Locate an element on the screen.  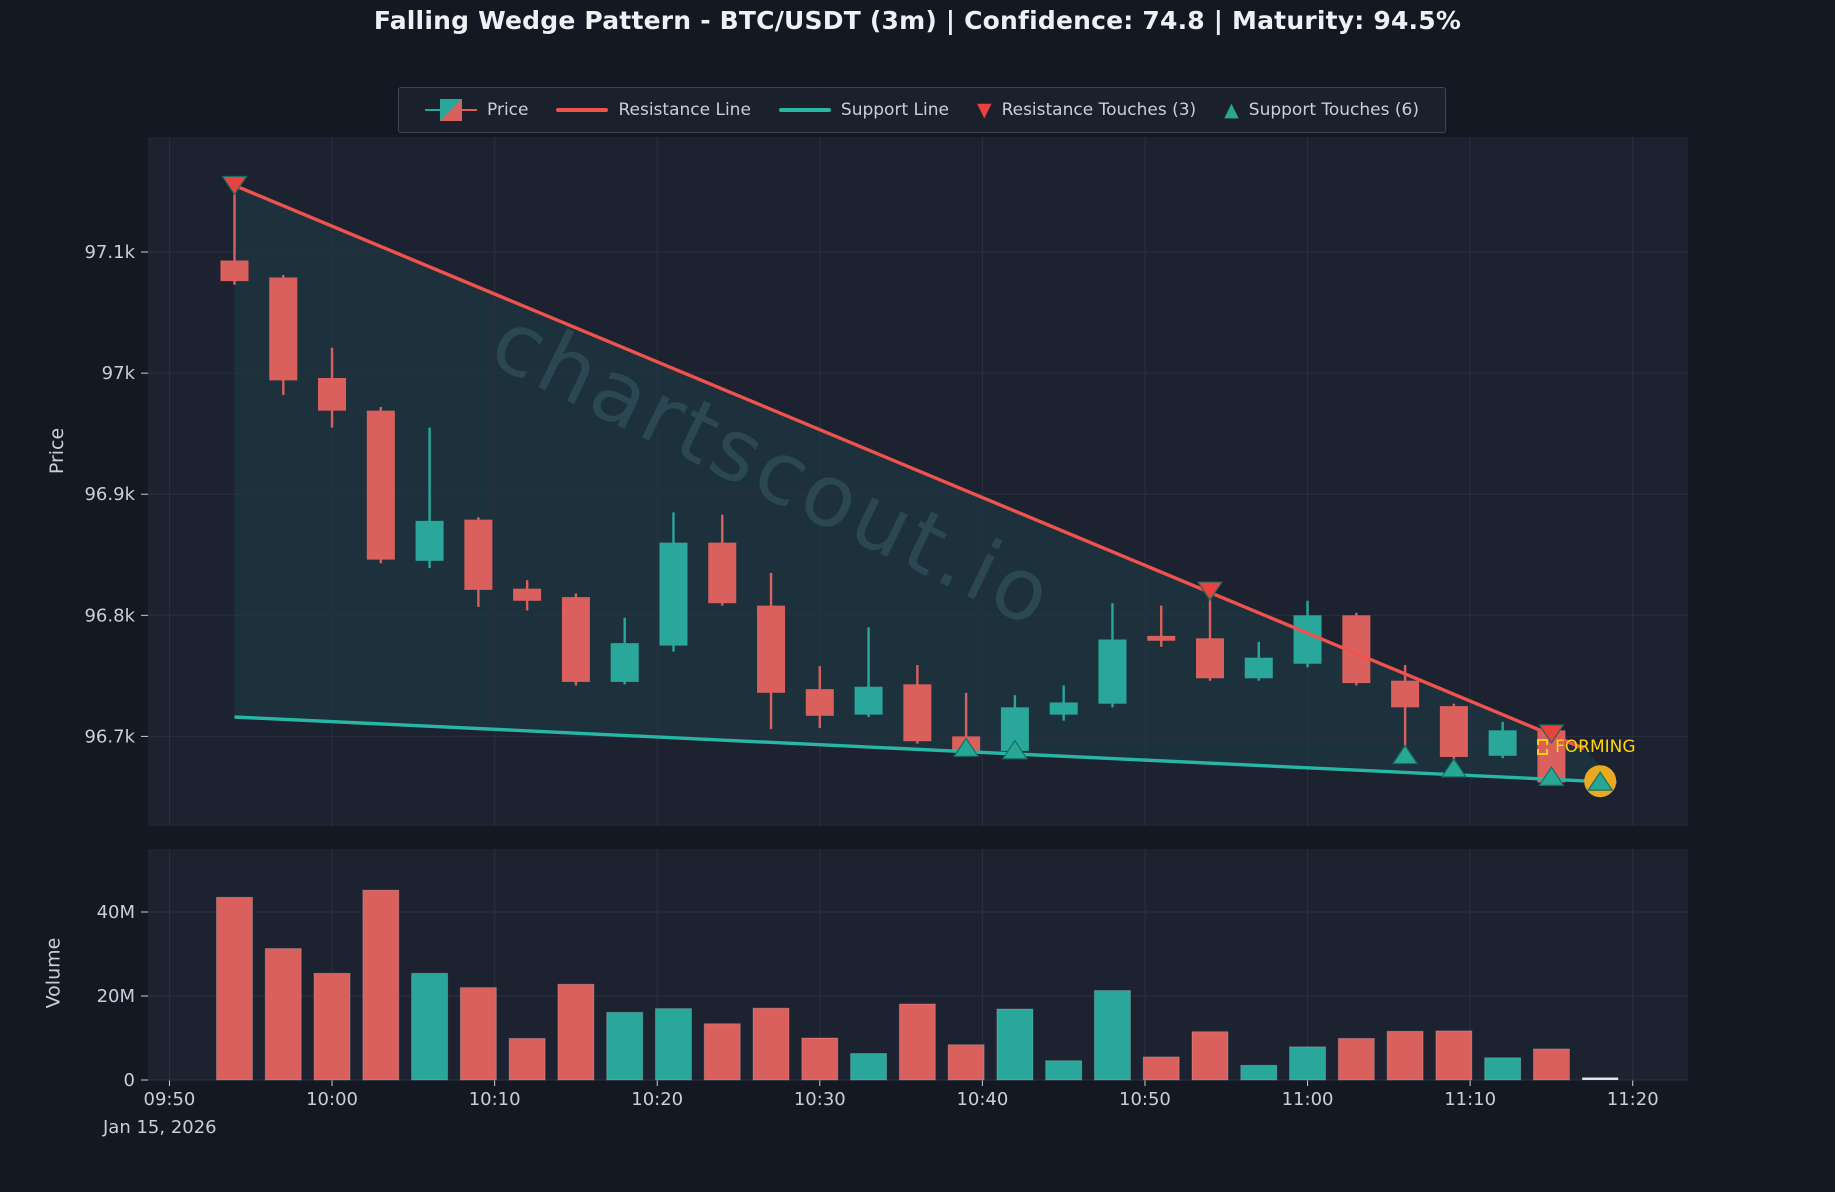
forming-volume-dash is located at coordinates (1600, 1078).